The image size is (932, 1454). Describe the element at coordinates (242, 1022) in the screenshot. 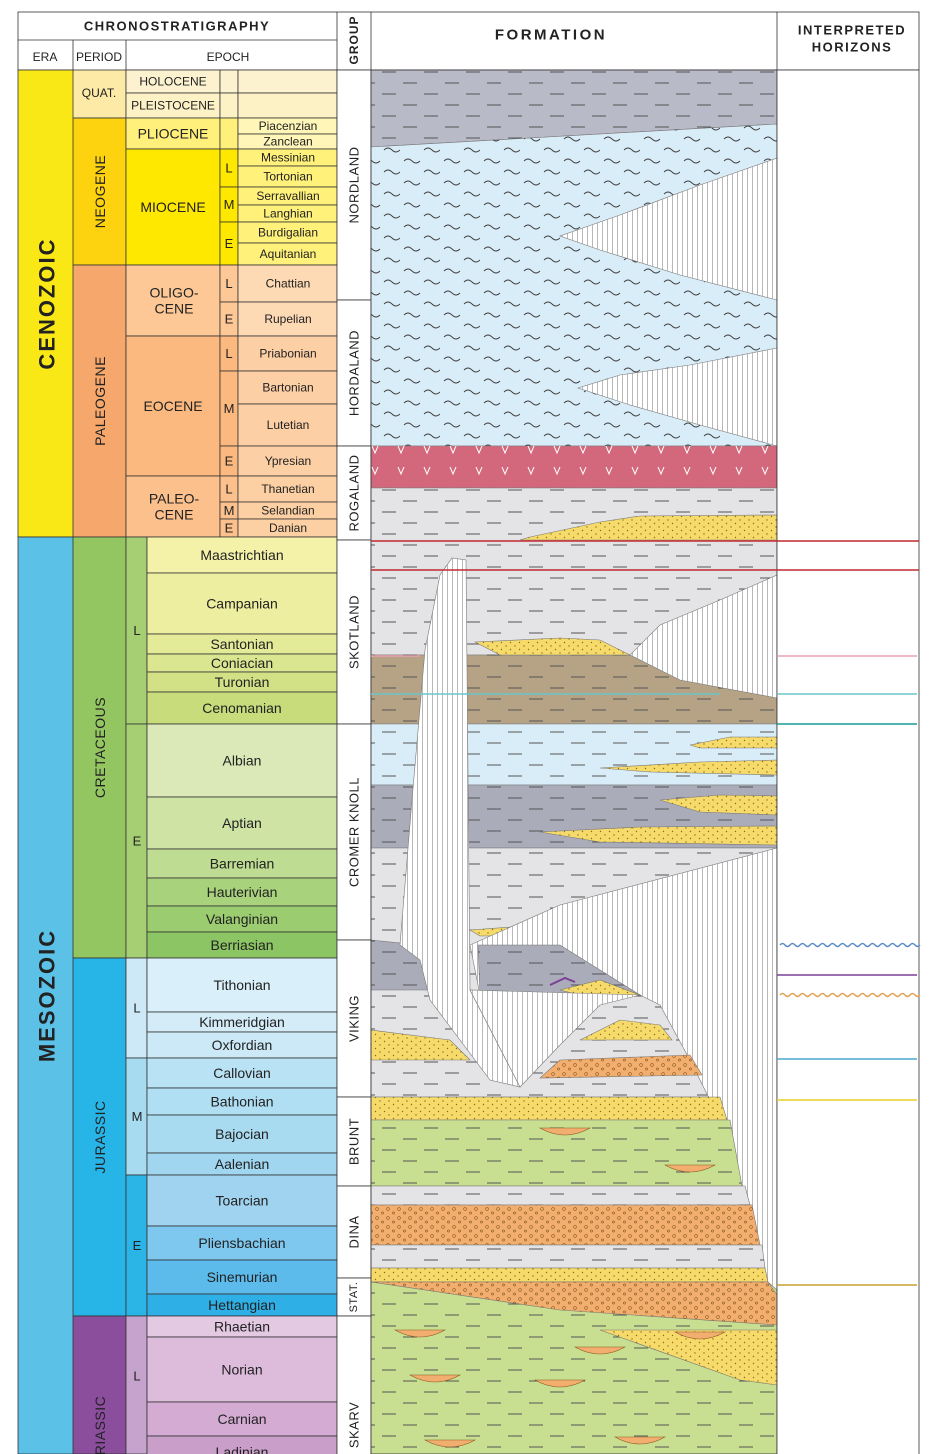

I see `stage-label: Kimmeridgian` at that location.